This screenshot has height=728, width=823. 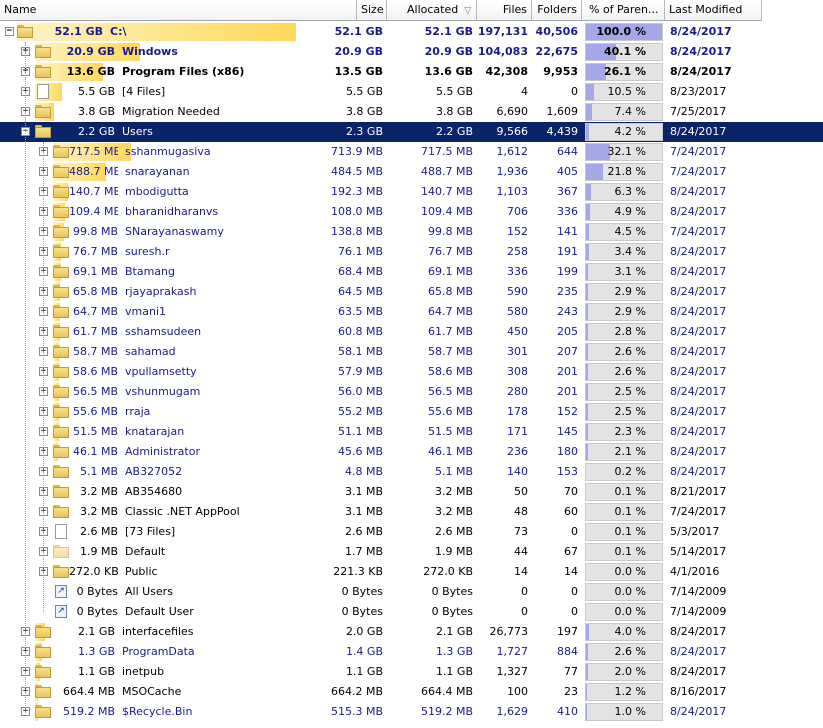 What do you see at coordinates (517, 331) in the screenshot?
I see `item-files: 450` at bounding box center [517, 331].